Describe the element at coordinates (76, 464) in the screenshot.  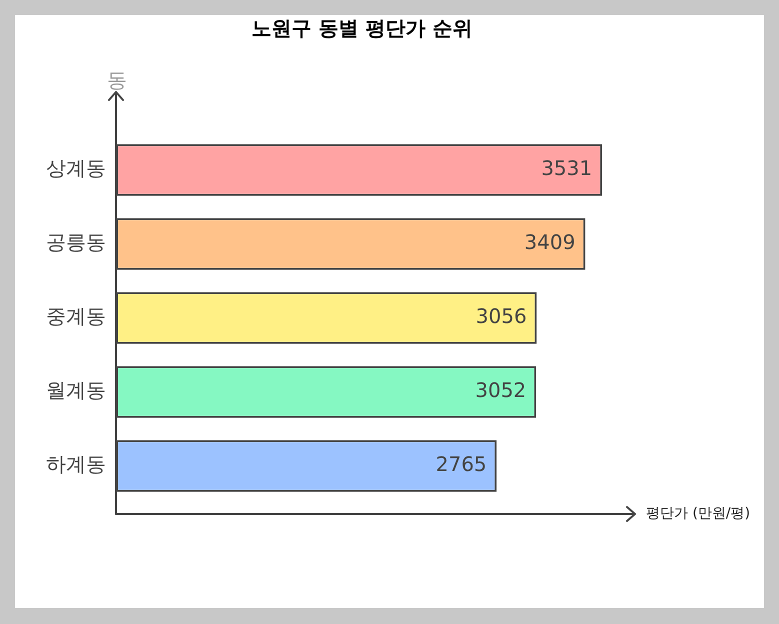
I see `y-tick-label: 하계동` at that location.